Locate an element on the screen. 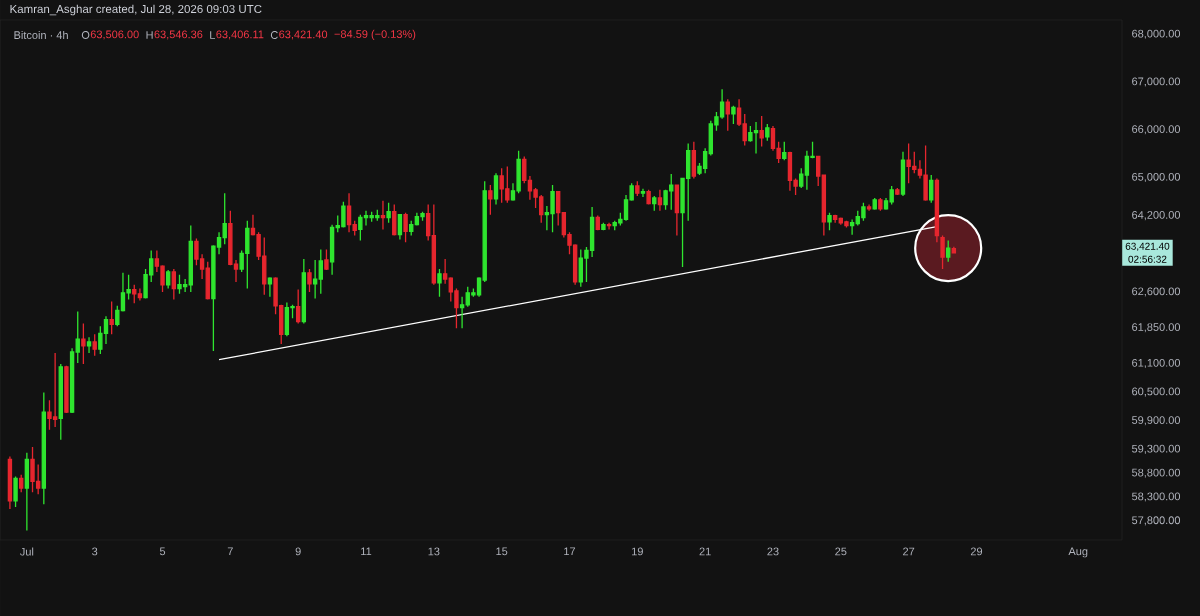  x-tick-label: 21 is located at coordinates (705, 551).